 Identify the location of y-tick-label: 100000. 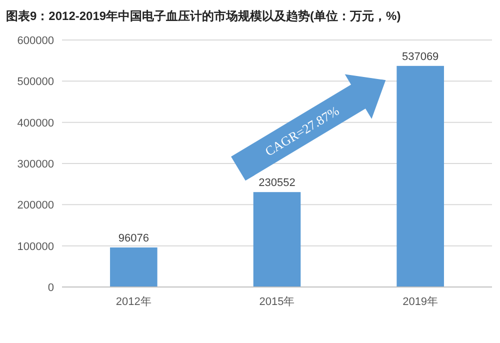
(35, 246).